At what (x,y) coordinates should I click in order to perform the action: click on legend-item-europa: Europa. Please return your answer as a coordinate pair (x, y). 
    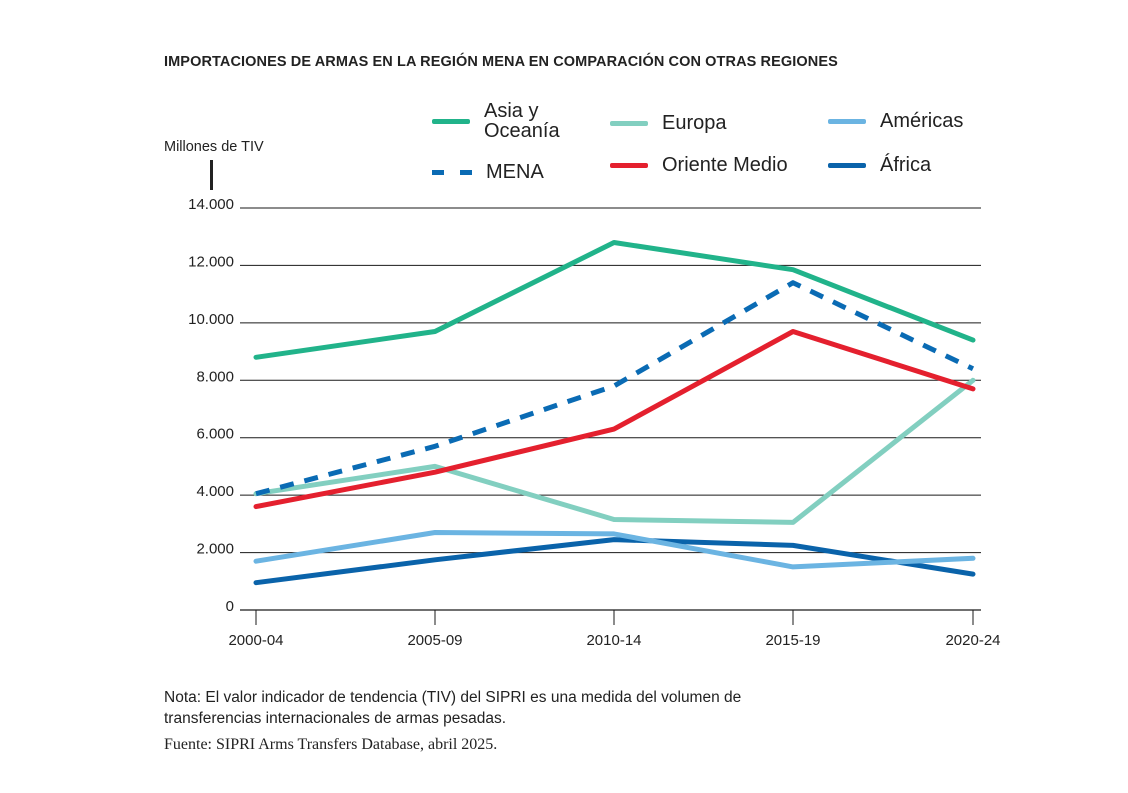
    Looking at the image, I should click on (668, 123).